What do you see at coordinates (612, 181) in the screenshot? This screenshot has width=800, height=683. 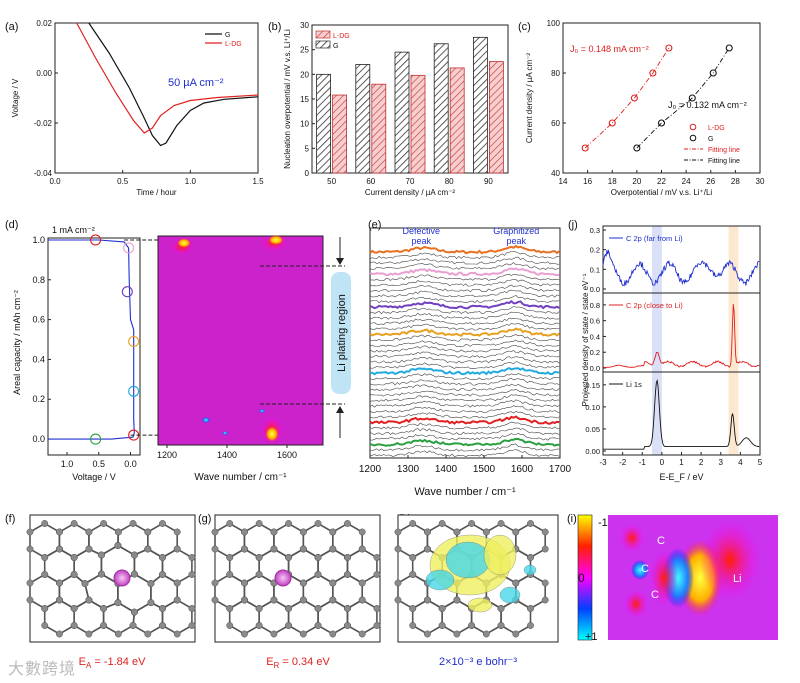 I see `x-tick-label-c: 18` at bounding box center [612, 181].